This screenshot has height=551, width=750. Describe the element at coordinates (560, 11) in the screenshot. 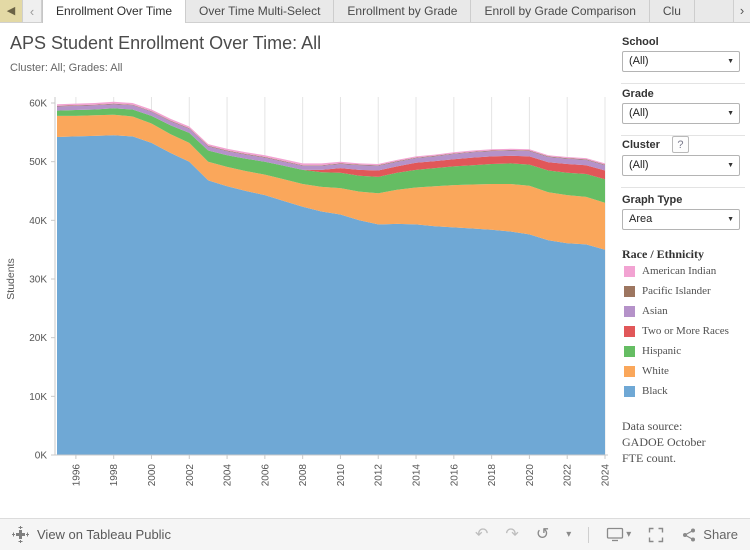

I see `tab-enroll-by-grade-comparison: Enroll by Grade Comparison` at that location.